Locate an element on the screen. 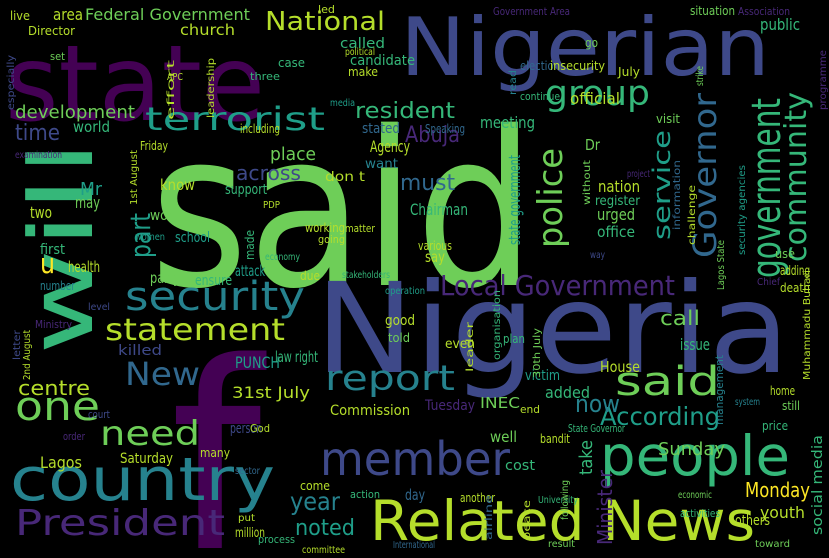 The image size is (829, 558). word: July is located at coordinates (628, 72).